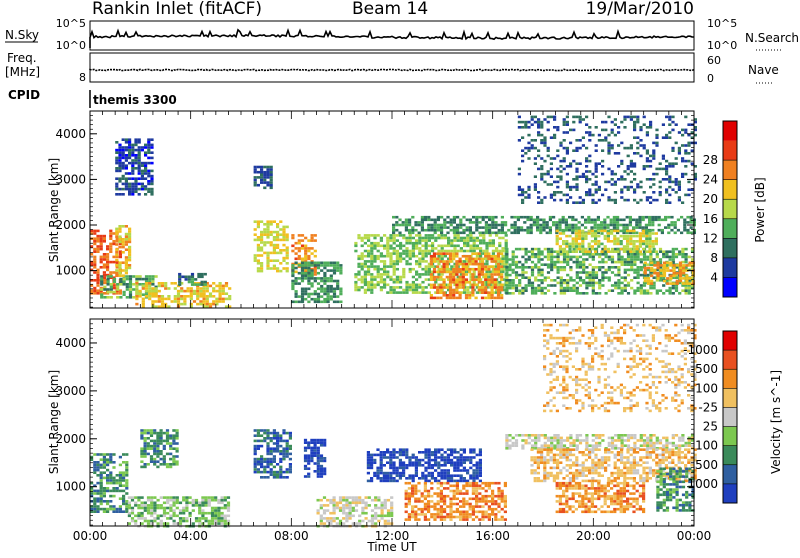 Image resolution: width=800 pixels, height=558 pixels. What do you see at coordinates (730, 248) in the screenshot?
I see `power-colorbar-swatch` at bounding box center [730, 248].